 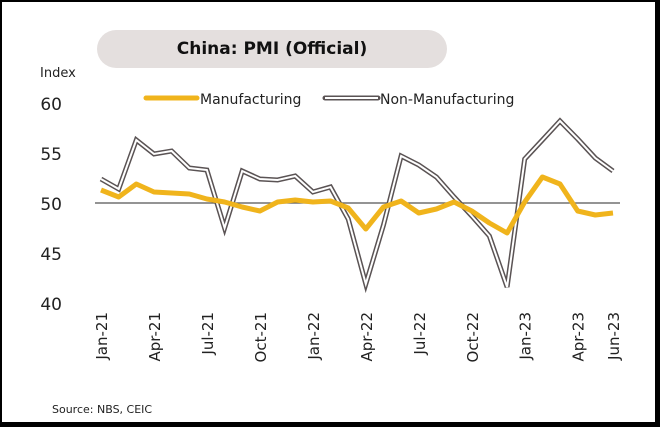 I want to click on legend-label-manufacturing: Manufacturing, so click(x=250, y=100).